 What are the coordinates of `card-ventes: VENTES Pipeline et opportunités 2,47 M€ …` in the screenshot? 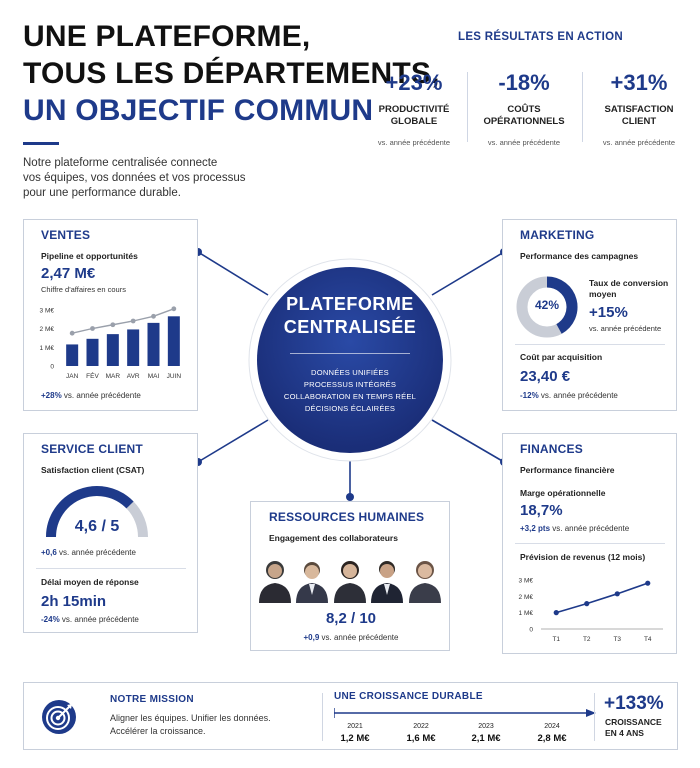 It's located at (110, 315).